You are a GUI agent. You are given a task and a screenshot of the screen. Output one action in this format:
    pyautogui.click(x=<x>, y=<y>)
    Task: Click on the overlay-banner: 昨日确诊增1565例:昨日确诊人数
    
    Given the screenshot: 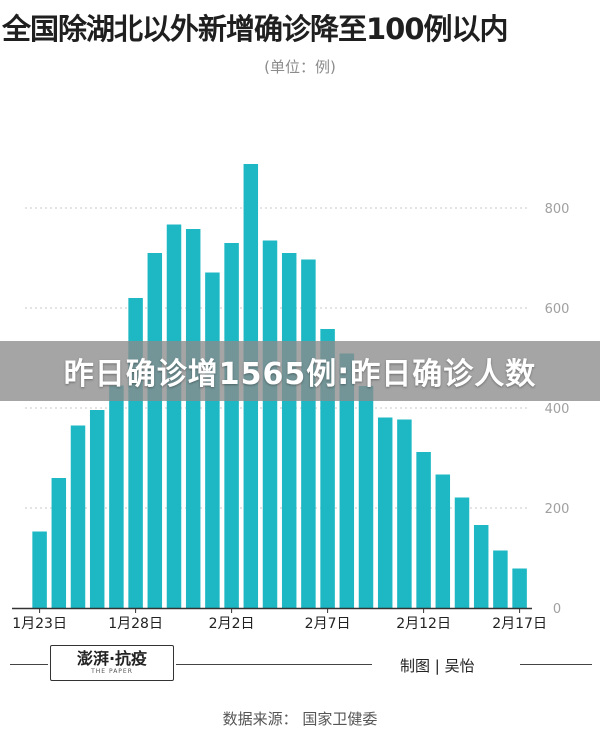 What is the action you would take?
    pyautogui.click(x=300, y=371)
    